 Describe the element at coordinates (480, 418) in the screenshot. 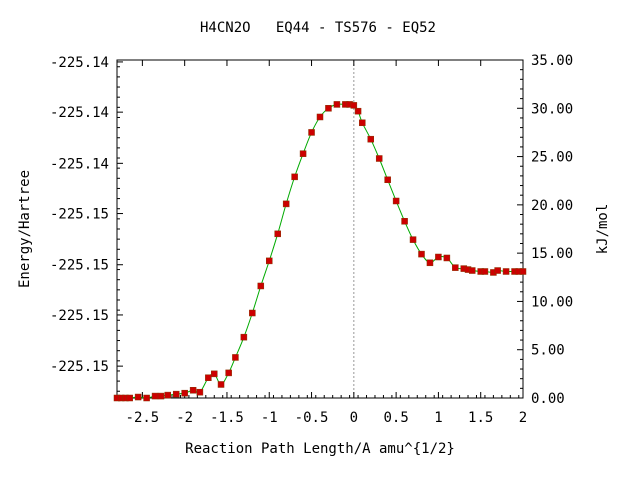

I see `x-tick-label: 1.5` at that location.